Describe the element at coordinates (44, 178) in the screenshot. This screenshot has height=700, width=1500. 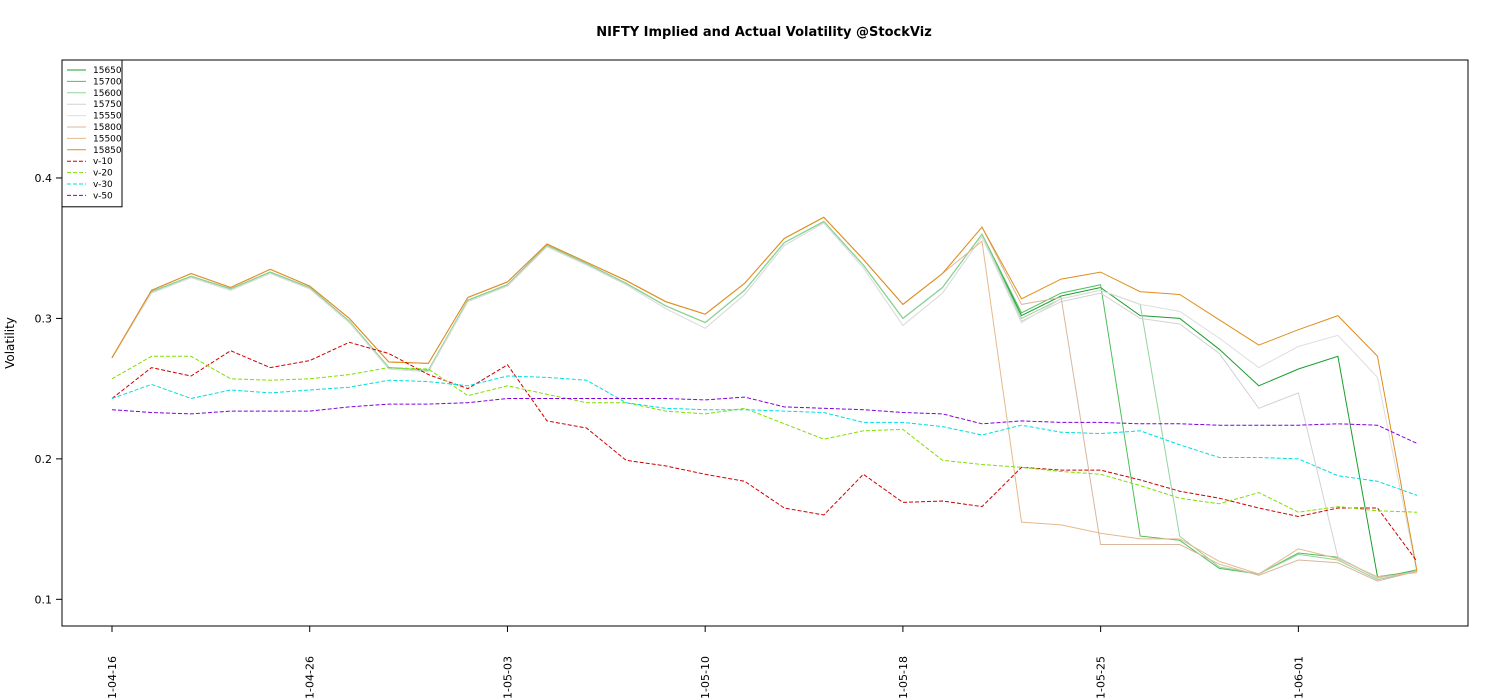
I see `y-tick-label: 0.4` at that location.